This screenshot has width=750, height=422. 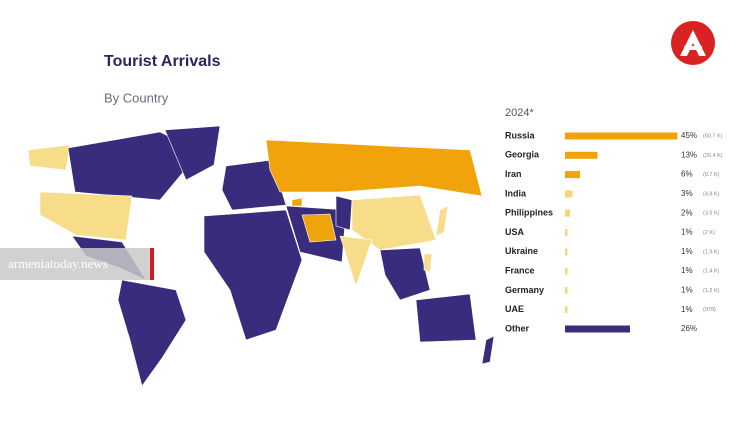 What do you see at coordinates (405, 274) in the screenshot?
I see `southeast-asia` at bounding box center [405, 274].